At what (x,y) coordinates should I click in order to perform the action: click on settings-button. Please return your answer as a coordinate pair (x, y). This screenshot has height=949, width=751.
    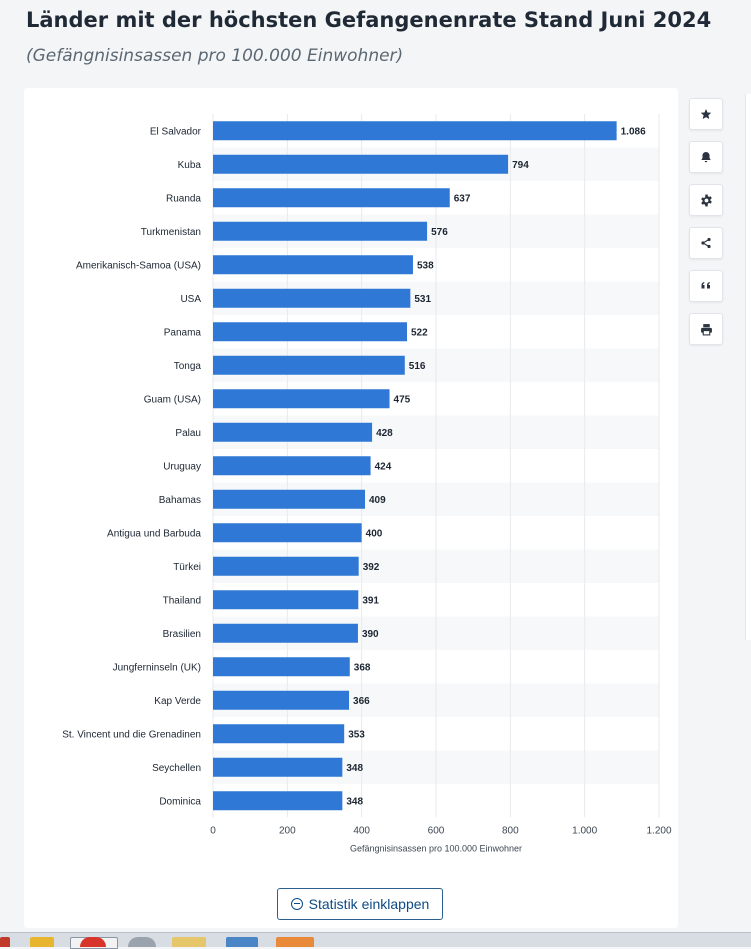
    Looking at the image, I should click on (706, 200).